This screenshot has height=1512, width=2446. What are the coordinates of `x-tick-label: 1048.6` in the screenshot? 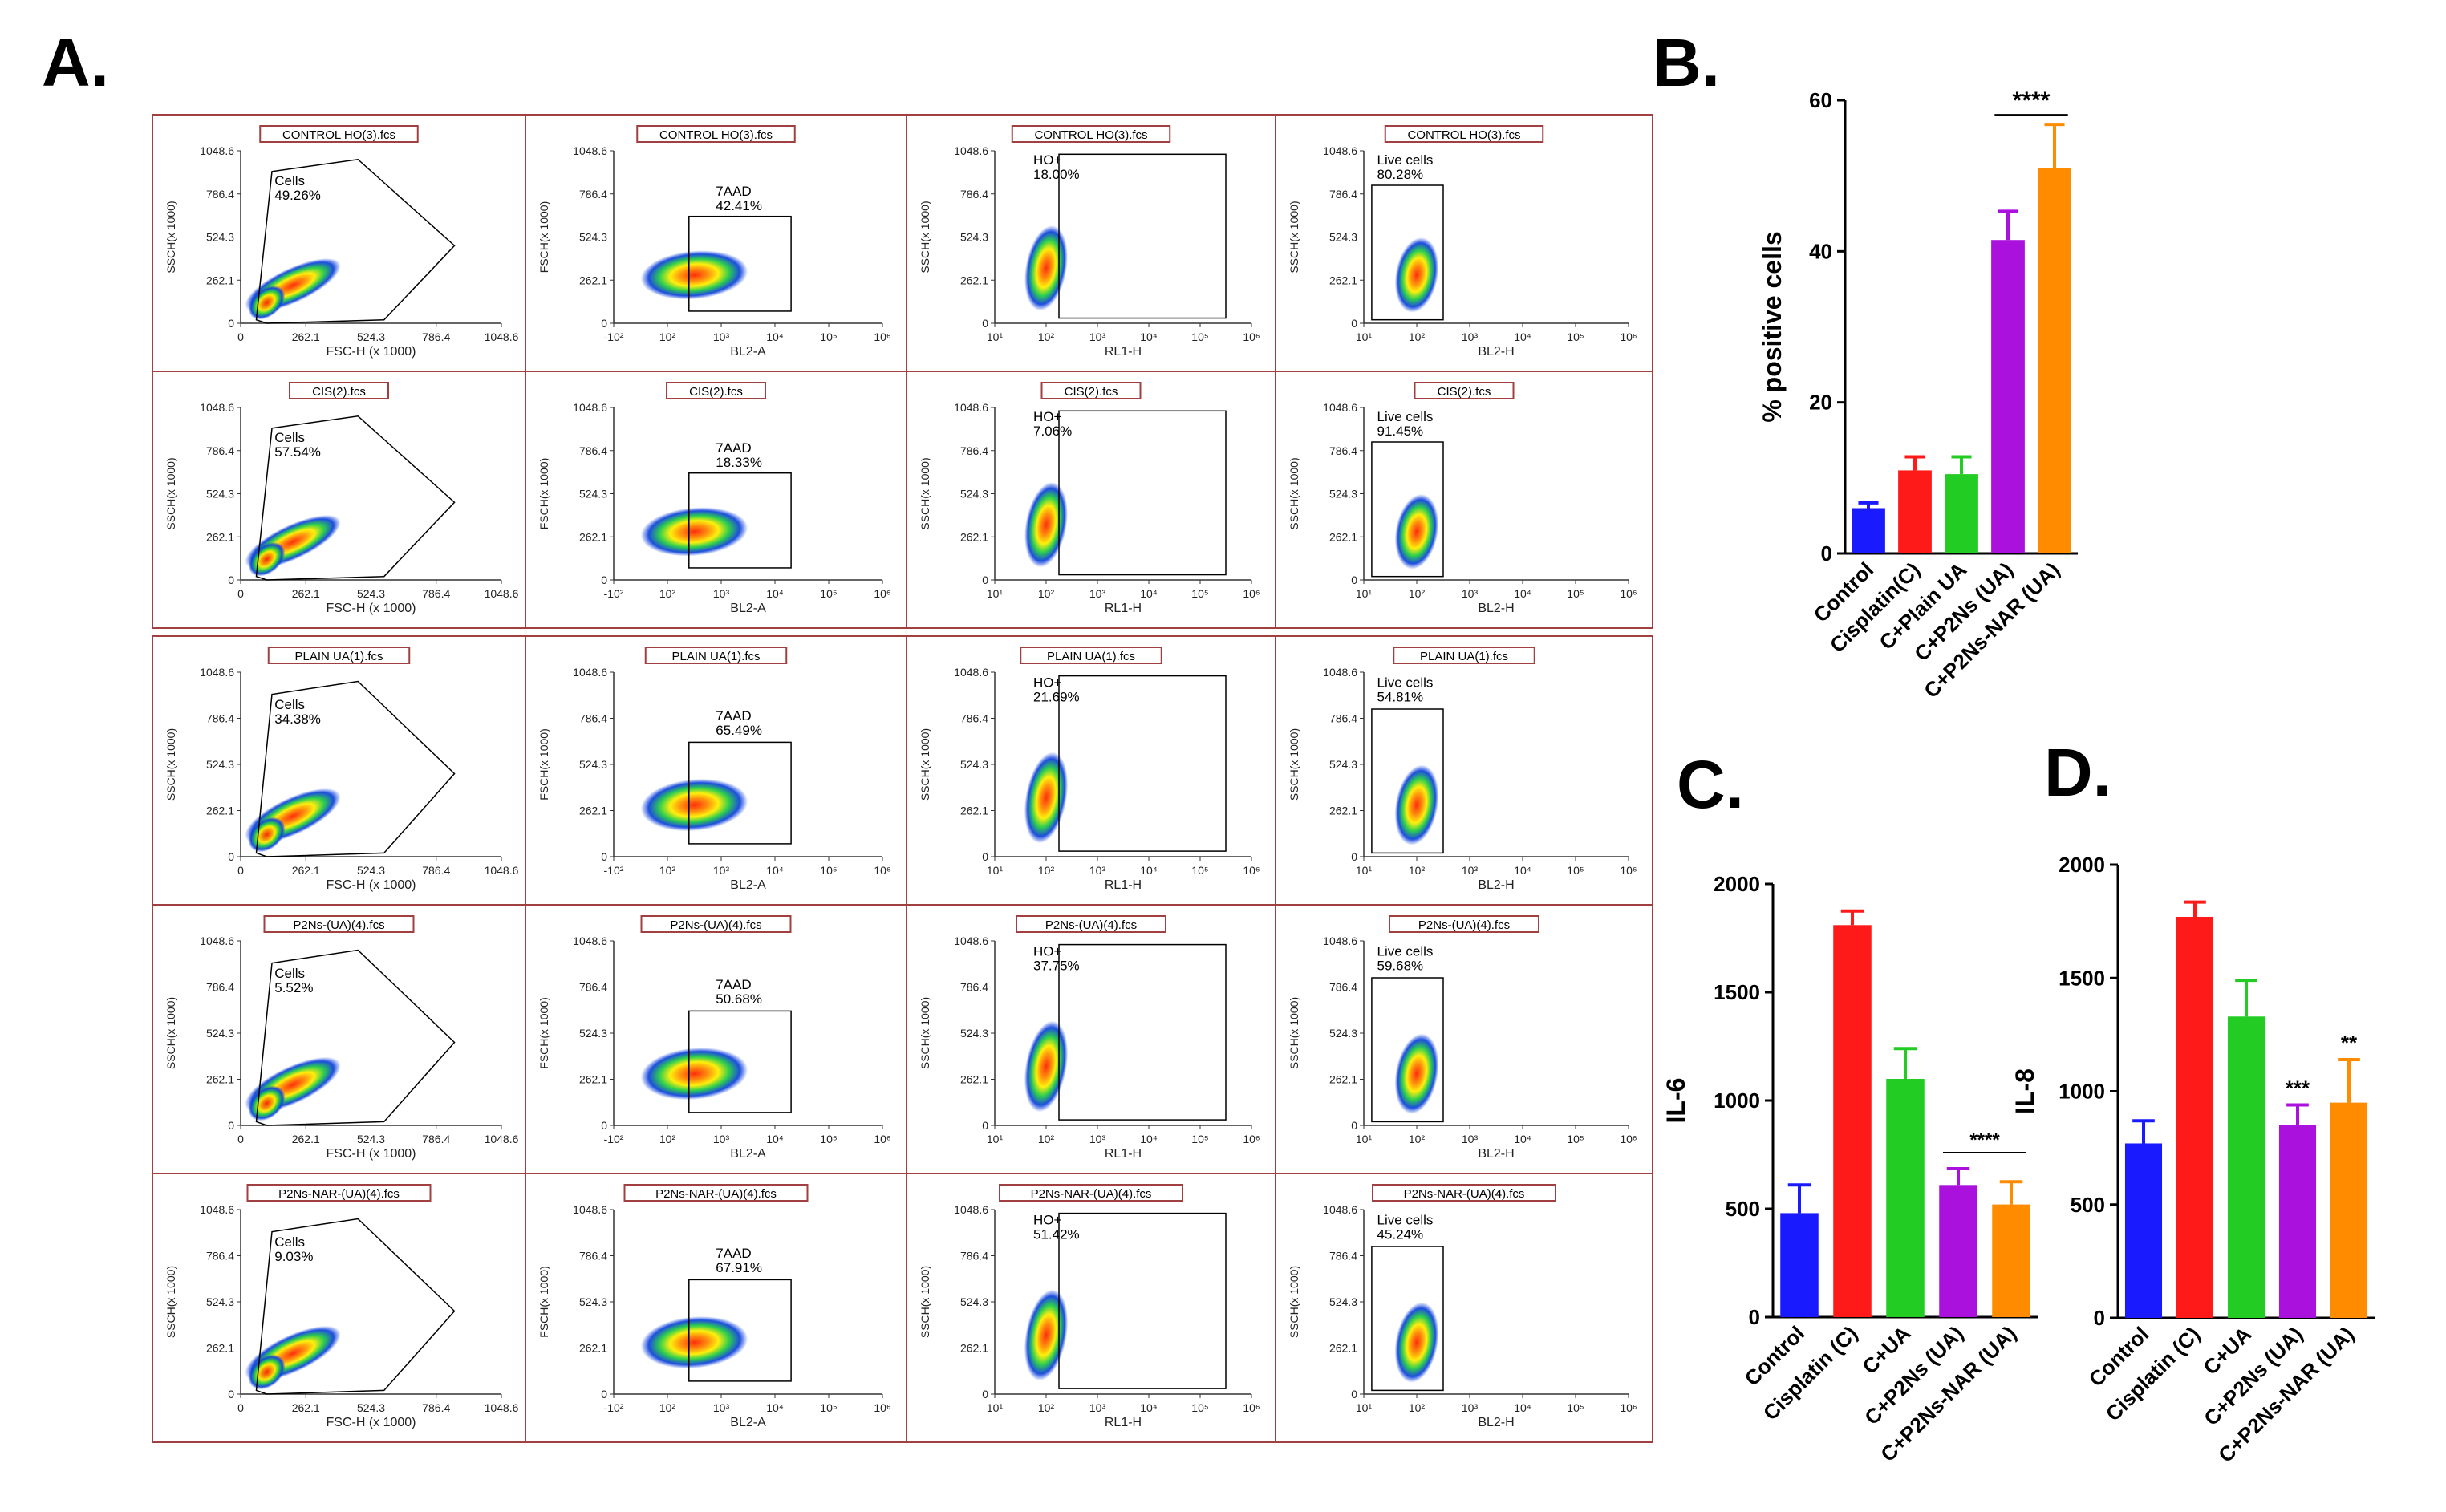 It's located at (502, 870).